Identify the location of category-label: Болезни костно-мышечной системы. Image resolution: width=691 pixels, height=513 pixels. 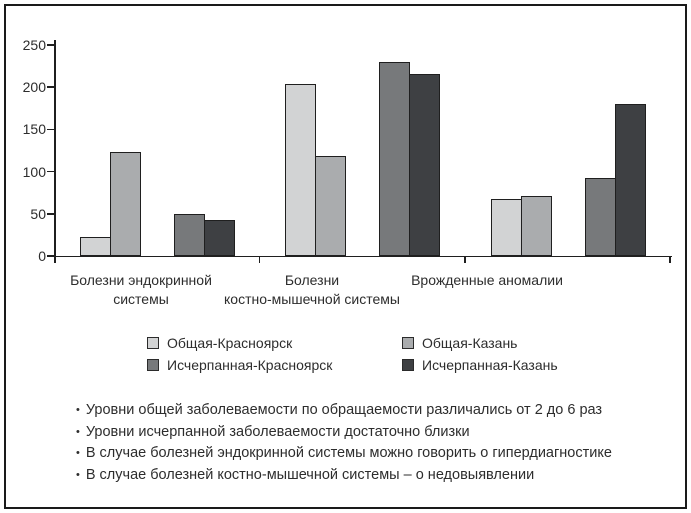
(312, 289).